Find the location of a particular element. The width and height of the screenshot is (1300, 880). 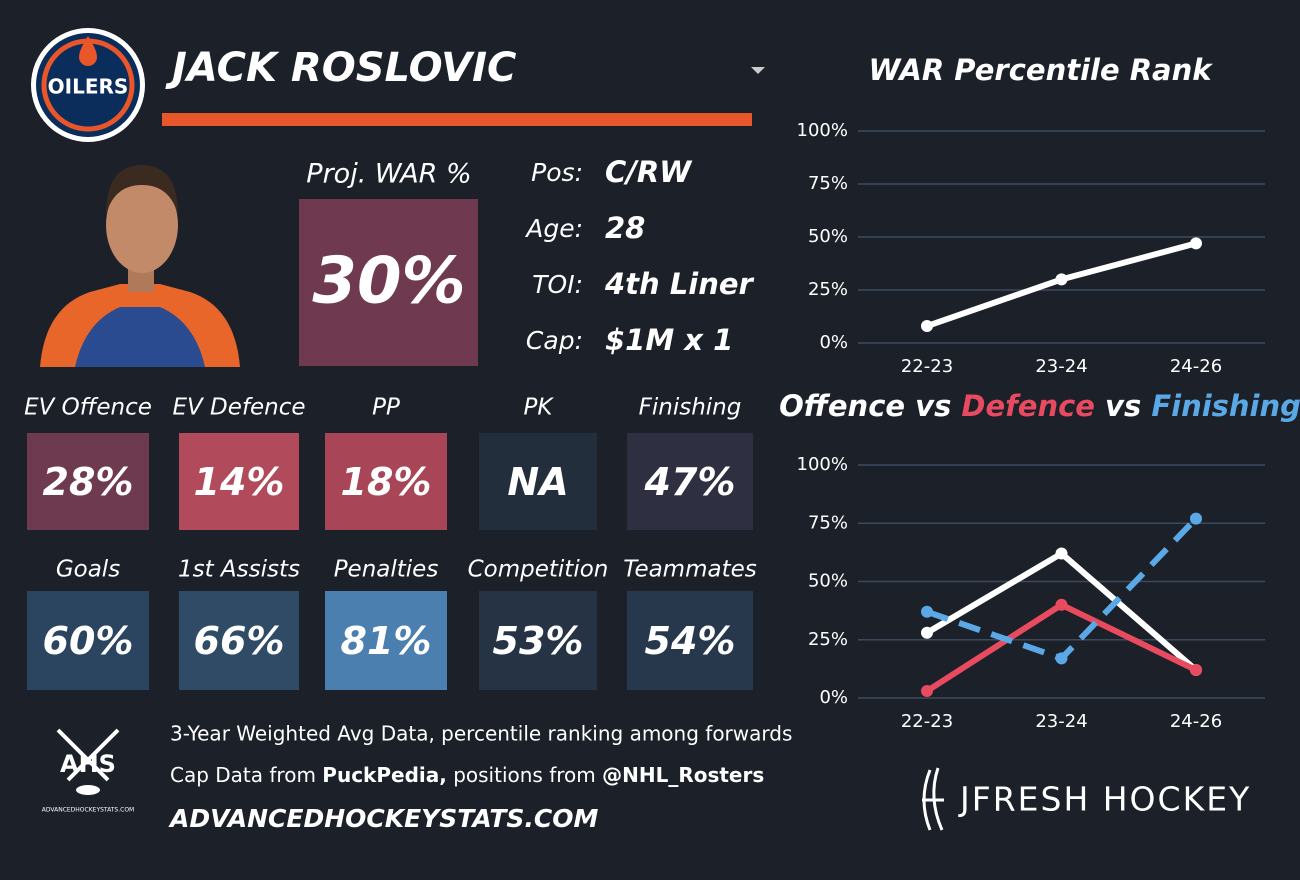

footer-segment: @NHL_Rosters is located at coordinates (683, 775).